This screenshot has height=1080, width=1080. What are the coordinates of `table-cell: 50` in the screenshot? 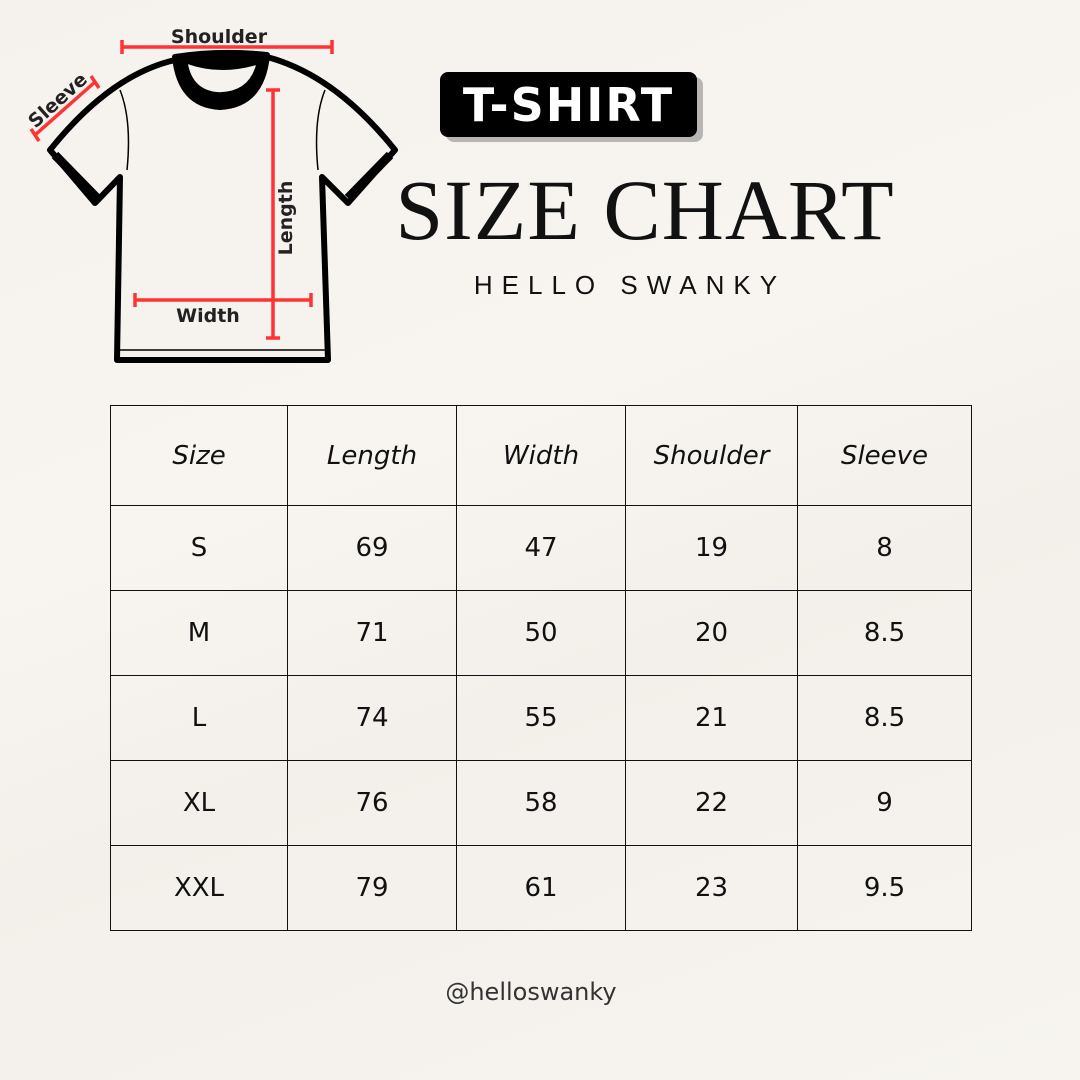 It's located at (541, 633).